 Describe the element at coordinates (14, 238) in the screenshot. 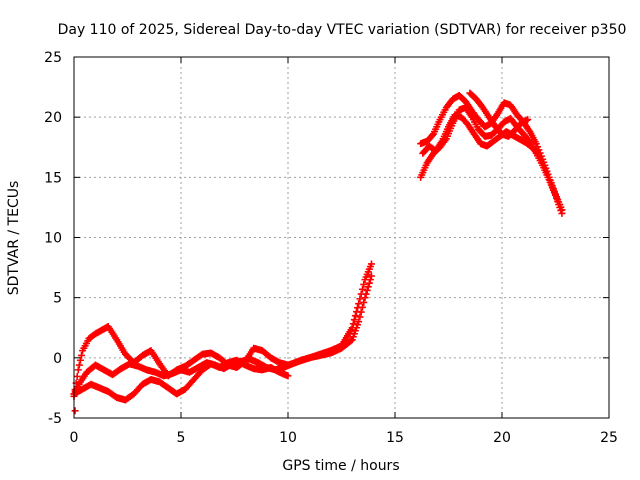

I see `y-axis-label: SDTVAR / TECUs` at that location.